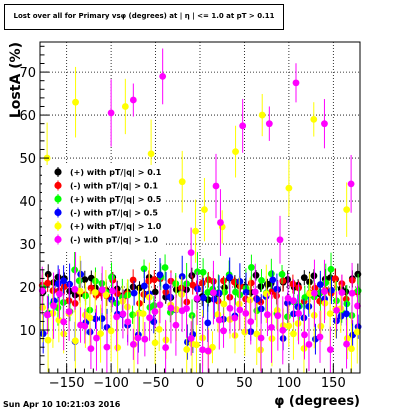 This screenshot has width=400, height=414. I want to click on x-tick-label: −100, so click(111, 383).